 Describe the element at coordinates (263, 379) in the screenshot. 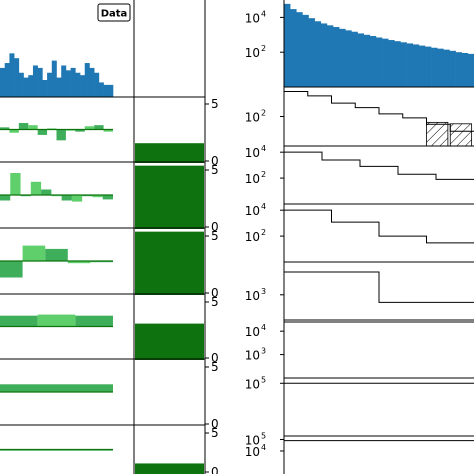

I see `log-tick-exponent: 5` at that location.